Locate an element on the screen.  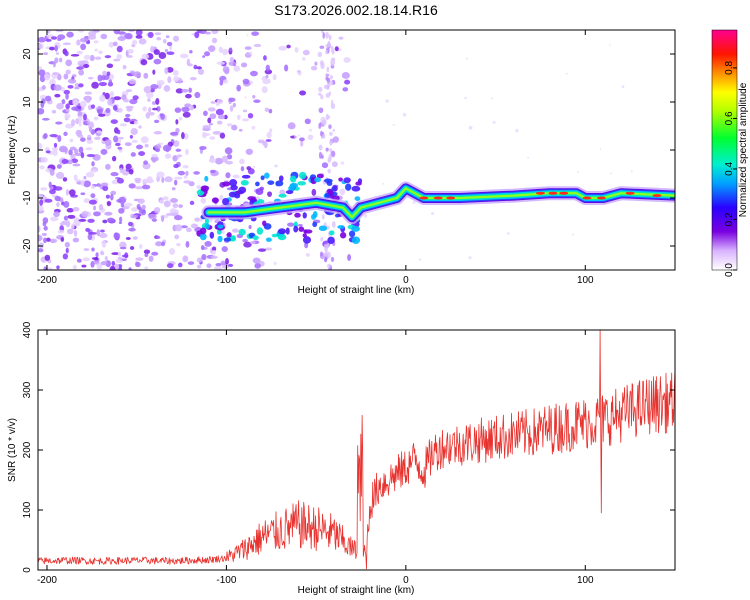
colorbar-tick-label: 0.2 is located at coordinates (729, 219).